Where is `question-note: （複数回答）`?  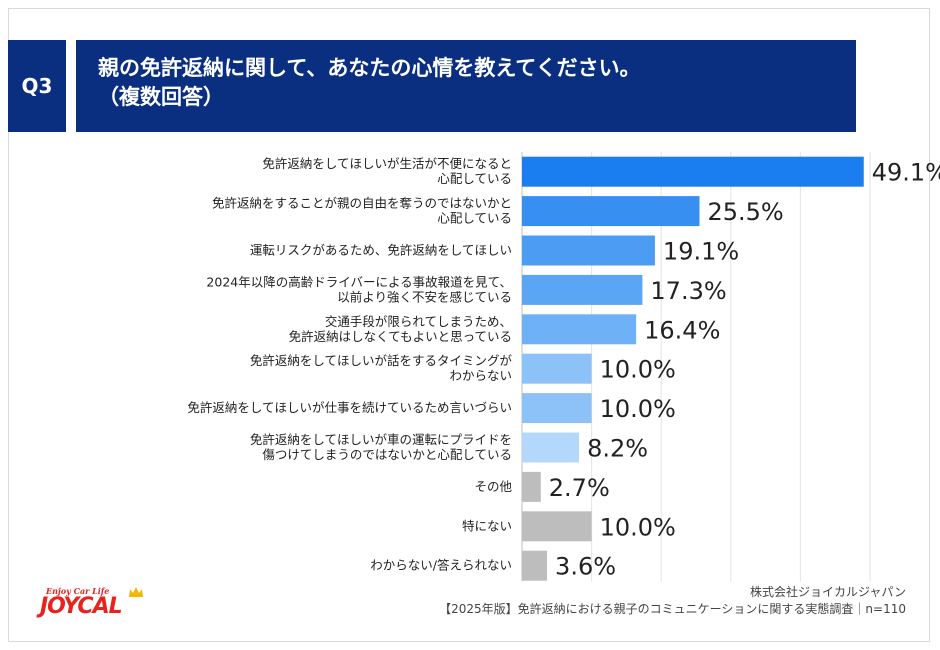
question-note: （複数回答） is located at coordinates (161, 97).